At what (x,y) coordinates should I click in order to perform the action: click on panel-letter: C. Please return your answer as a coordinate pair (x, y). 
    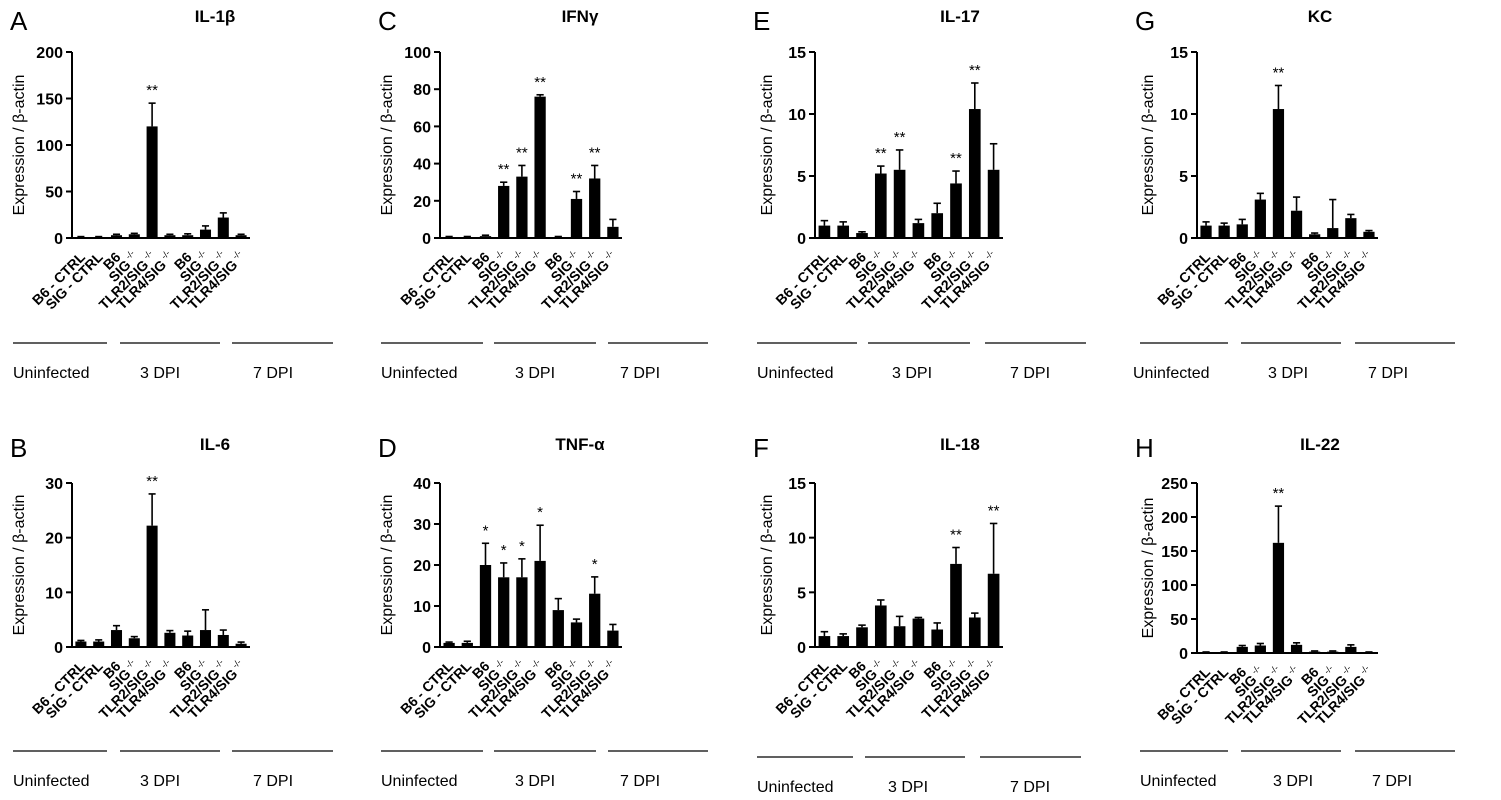
    Looking at the image, I should click on (387, 21).